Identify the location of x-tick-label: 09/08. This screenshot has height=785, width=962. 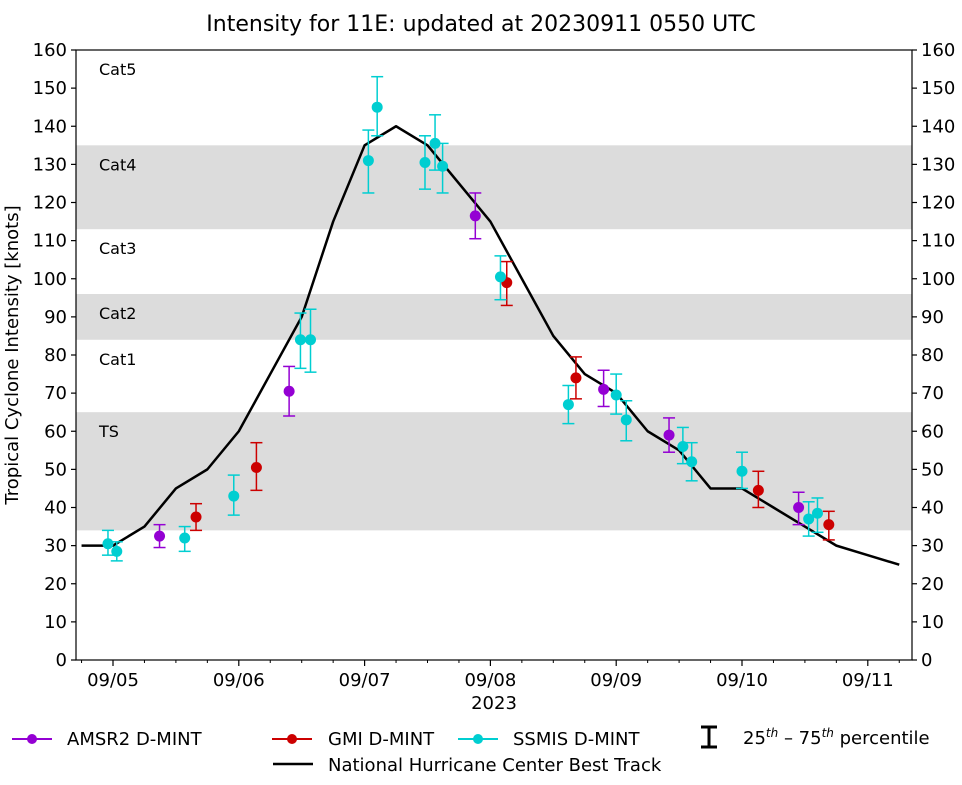
(490, 680).